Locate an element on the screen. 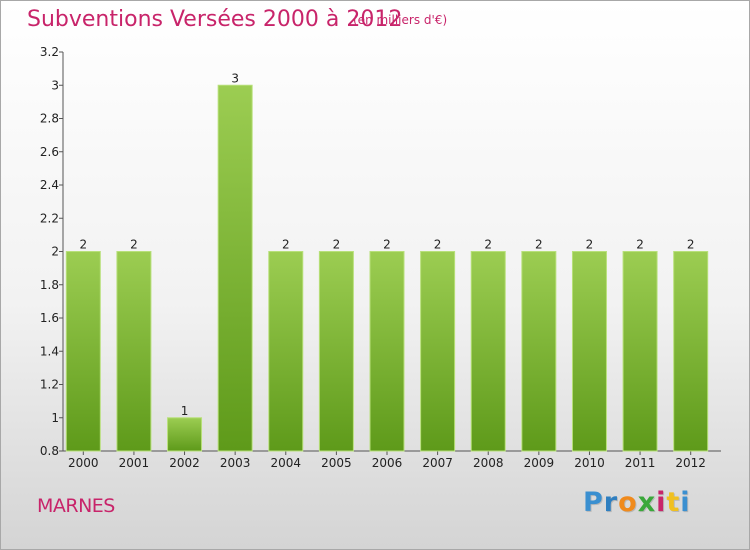 The width and height of the screenshot is (750, 550). y-tick-label: 2.8 is located at coordinates (49, 119).